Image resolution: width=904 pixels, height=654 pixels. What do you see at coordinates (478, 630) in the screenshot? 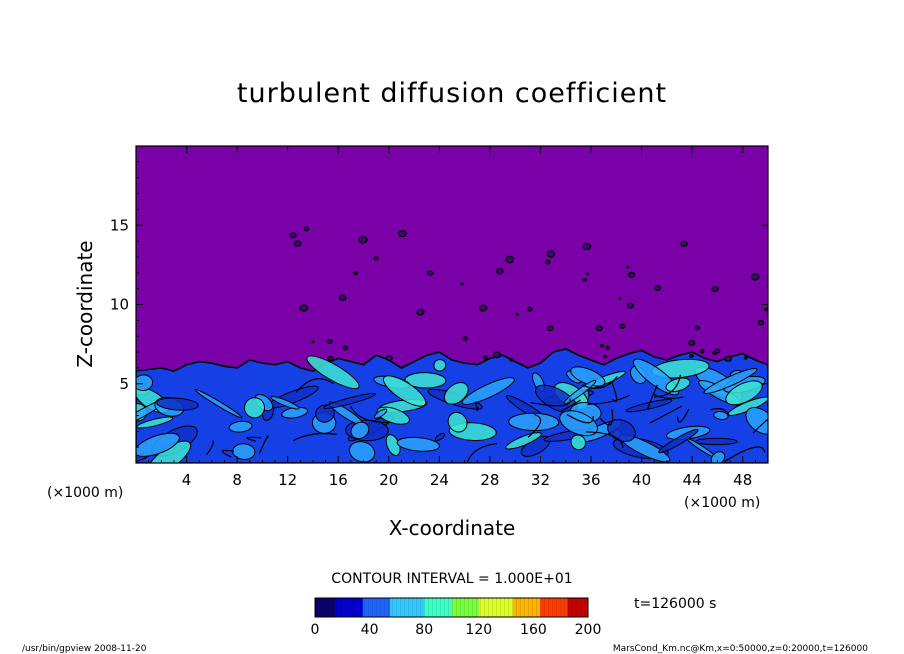
I see `colorbar-tick-label: 120` at bounding box center [478, 630].